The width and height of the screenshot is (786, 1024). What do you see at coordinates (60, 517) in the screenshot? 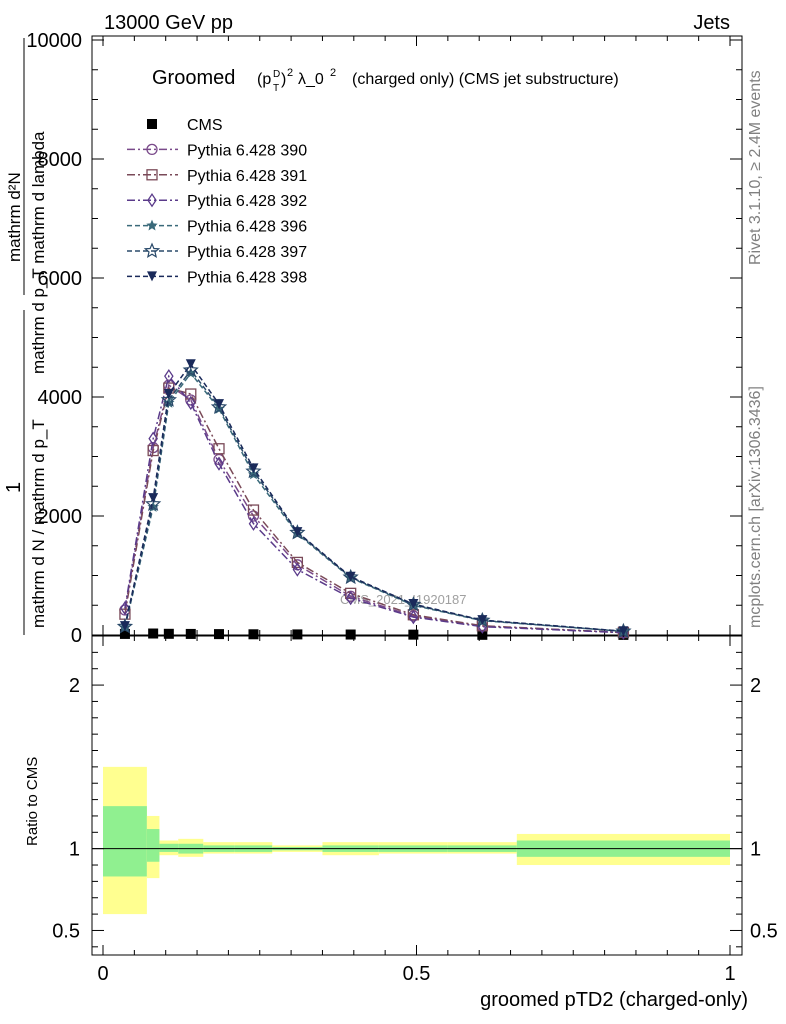
I see `y-tick-label: 2000` at bounding box center [60, 517].